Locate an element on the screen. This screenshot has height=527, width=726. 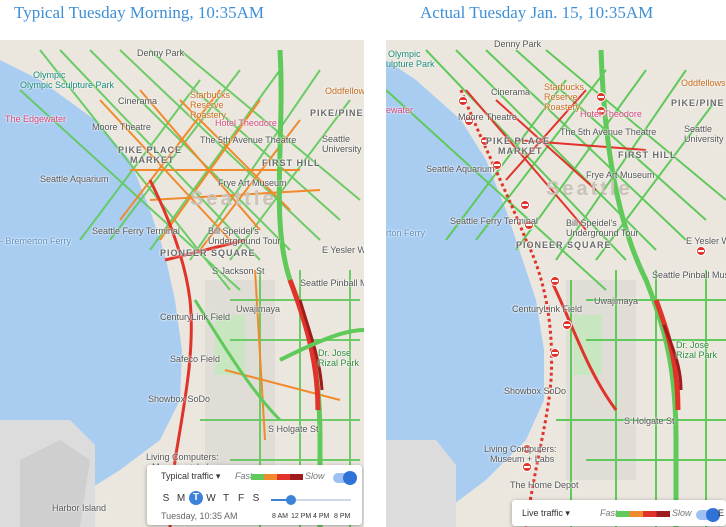
label-the-edgewater: The Edgewater is located at coordinates (36, 119).